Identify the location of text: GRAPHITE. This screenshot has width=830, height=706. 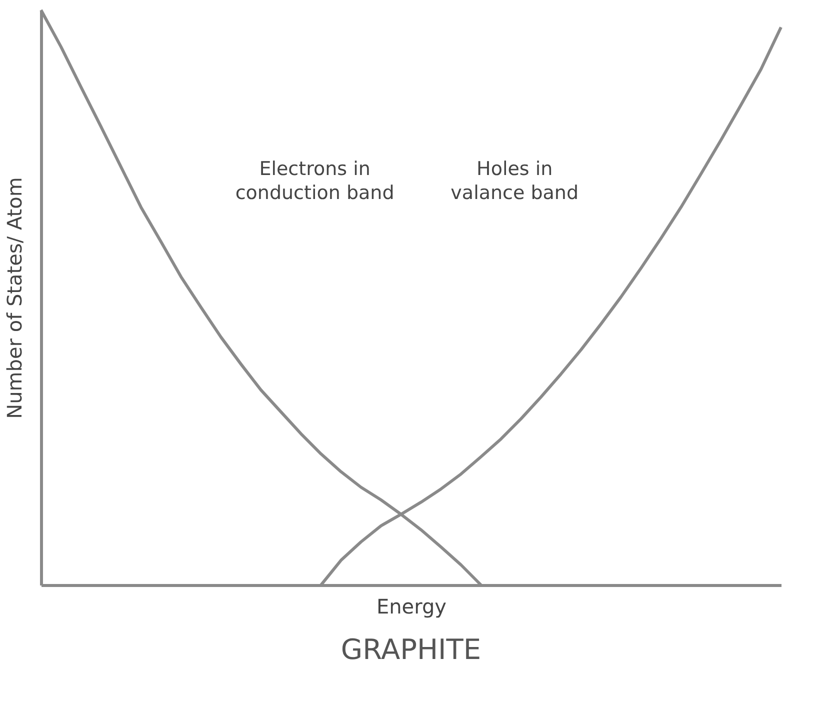
(411, 649).